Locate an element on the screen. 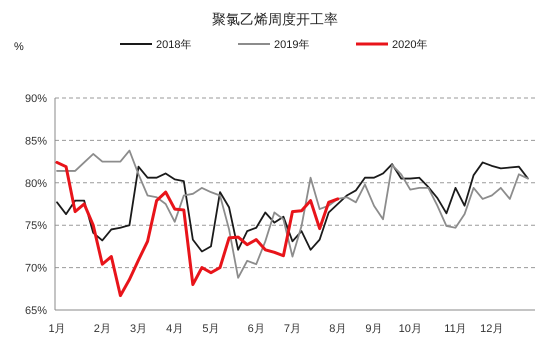 This screenshot has height=345, width=550. x-tick-label: 1月 is located at coordinates (57, 329).